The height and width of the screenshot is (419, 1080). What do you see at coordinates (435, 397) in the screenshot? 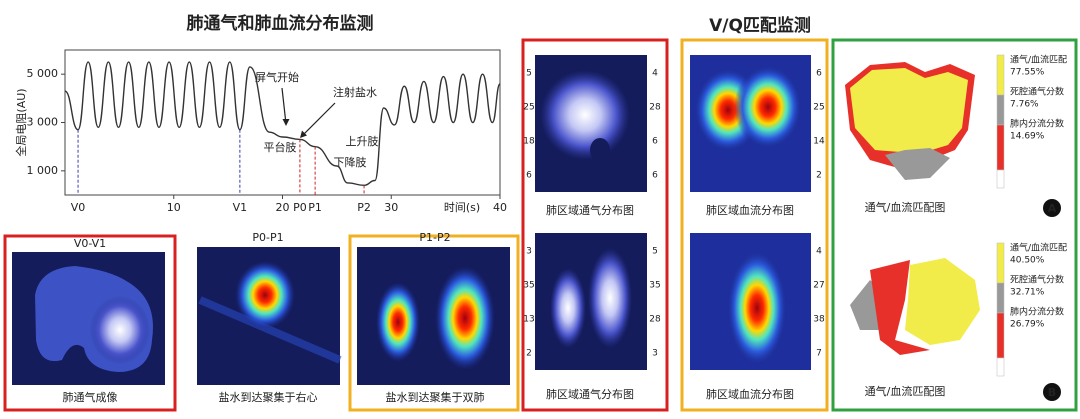
I see `panel-caption: 盐水到达聚集于双肺` at bounding box center [435, 397].